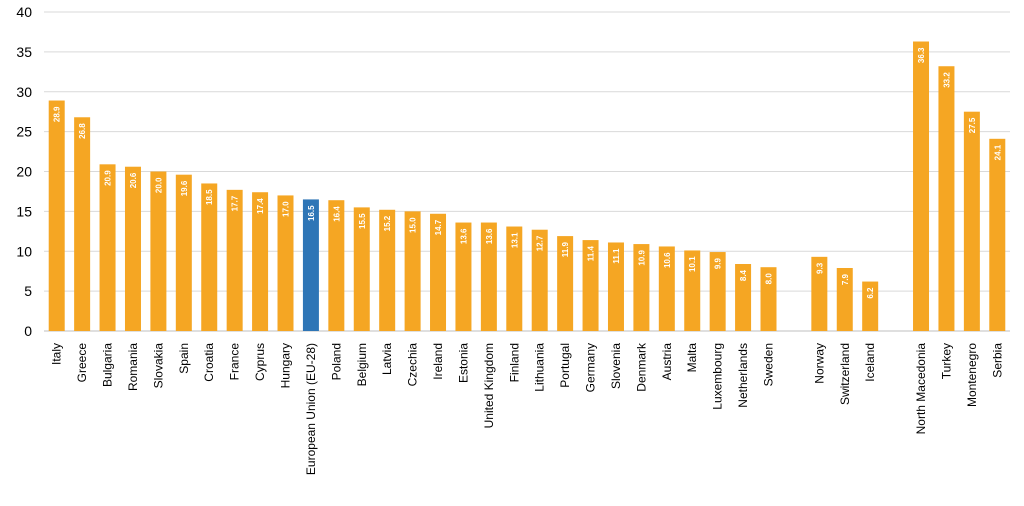 The width and height of the screenshot is (1024, 506). Describe the element at coordinates (616, 256) in the screenshot. I see `bar-value-label: 11.1` at that location.